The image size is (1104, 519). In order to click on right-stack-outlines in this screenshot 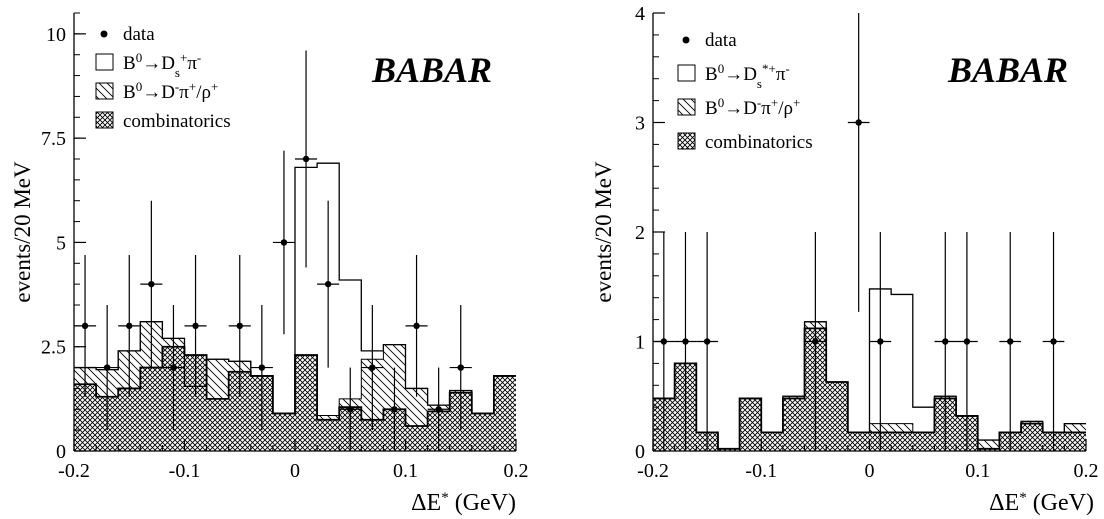, I will do `click(869, 369)`.